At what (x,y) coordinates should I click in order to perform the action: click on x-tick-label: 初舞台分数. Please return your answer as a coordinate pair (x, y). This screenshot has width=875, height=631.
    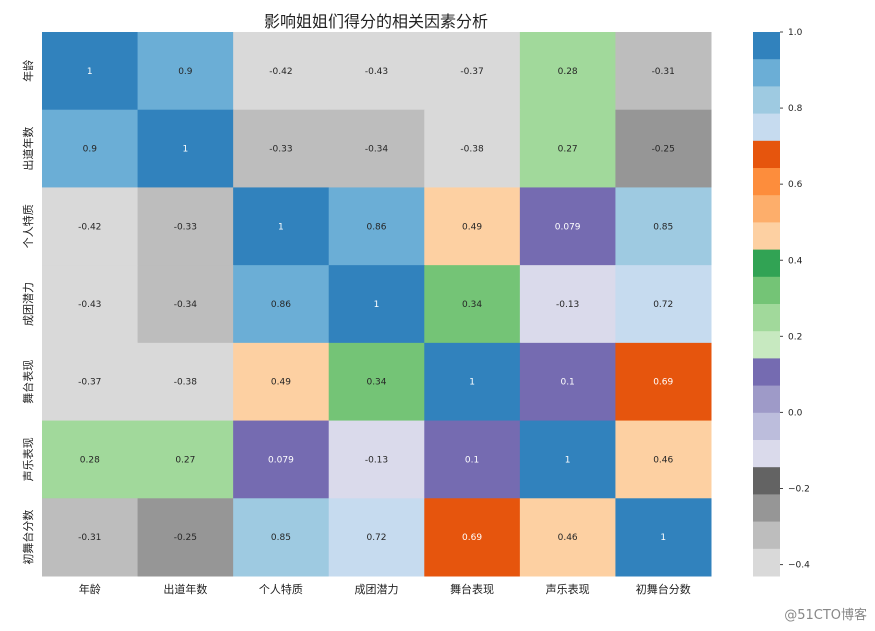
    Looking at the image, I should click on (663, 589).